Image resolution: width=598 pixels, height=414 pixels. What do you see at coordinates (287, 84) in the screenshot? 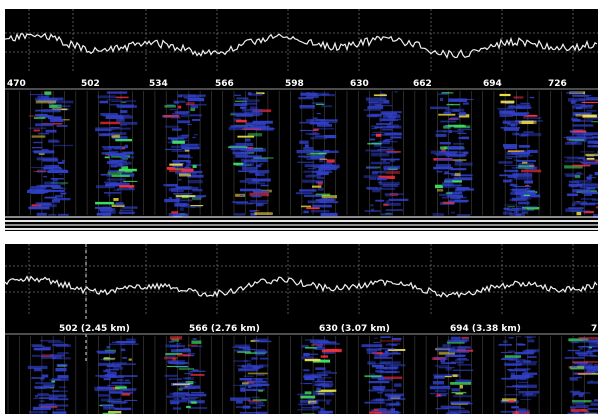
I see `top-scale-labels: 470 502 534 566 598 630 662 694 726` at bounding box center [287, 84].